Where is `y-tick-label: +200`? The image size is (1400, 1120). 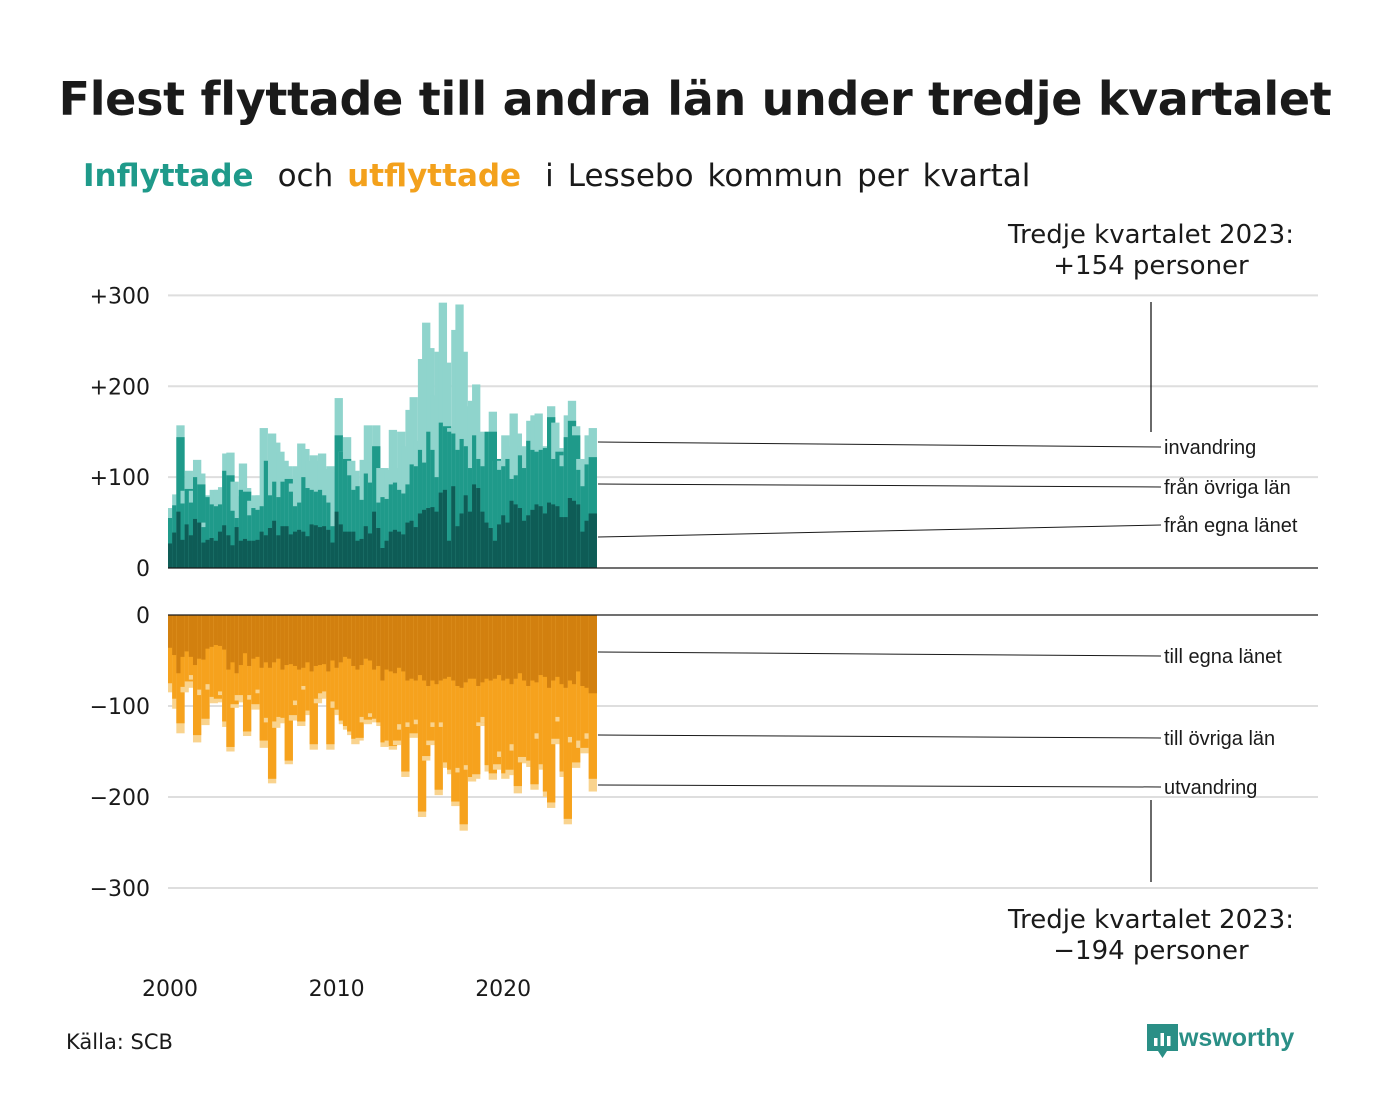
y-tick-label: +200 is located at coordinates (120, 387).